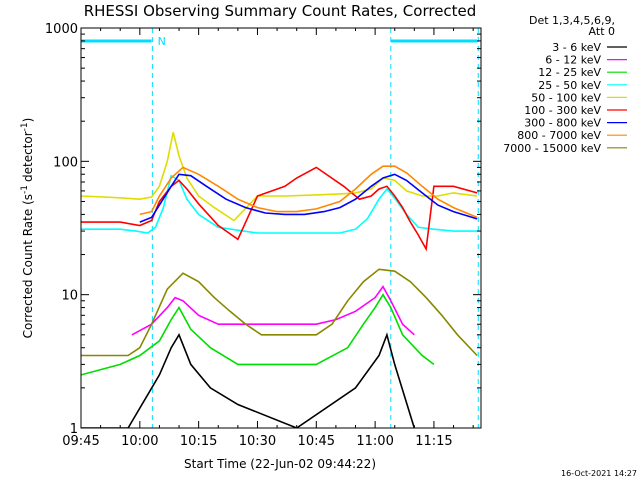 Image resolution: width=640 pixels, height=480 pixels. What do you see at coordinates (316, 441) in the screenshot?
I see `x-tick-label: 10:45` at bounding box center [316, 441].